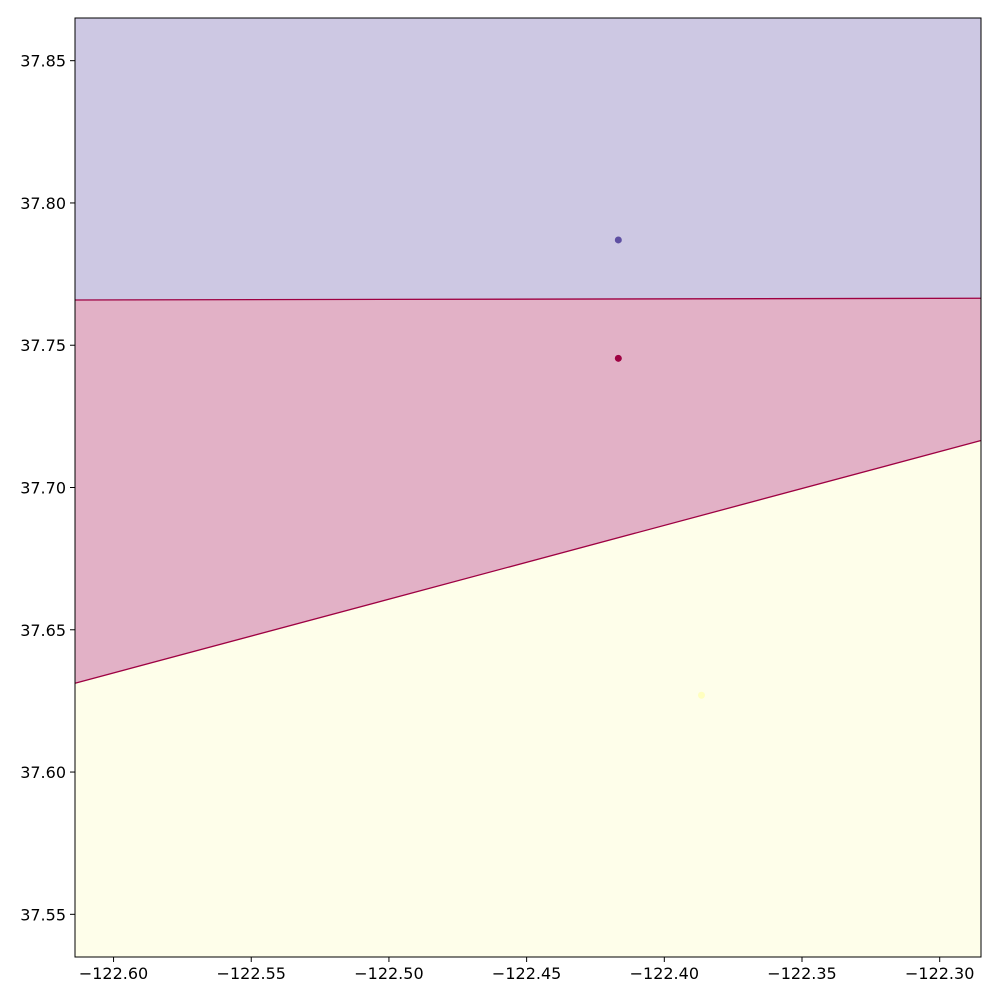  Describe the element at coordinates (43, 630) in the screenshot. I see `y-tick-label: 37.65` at that location.